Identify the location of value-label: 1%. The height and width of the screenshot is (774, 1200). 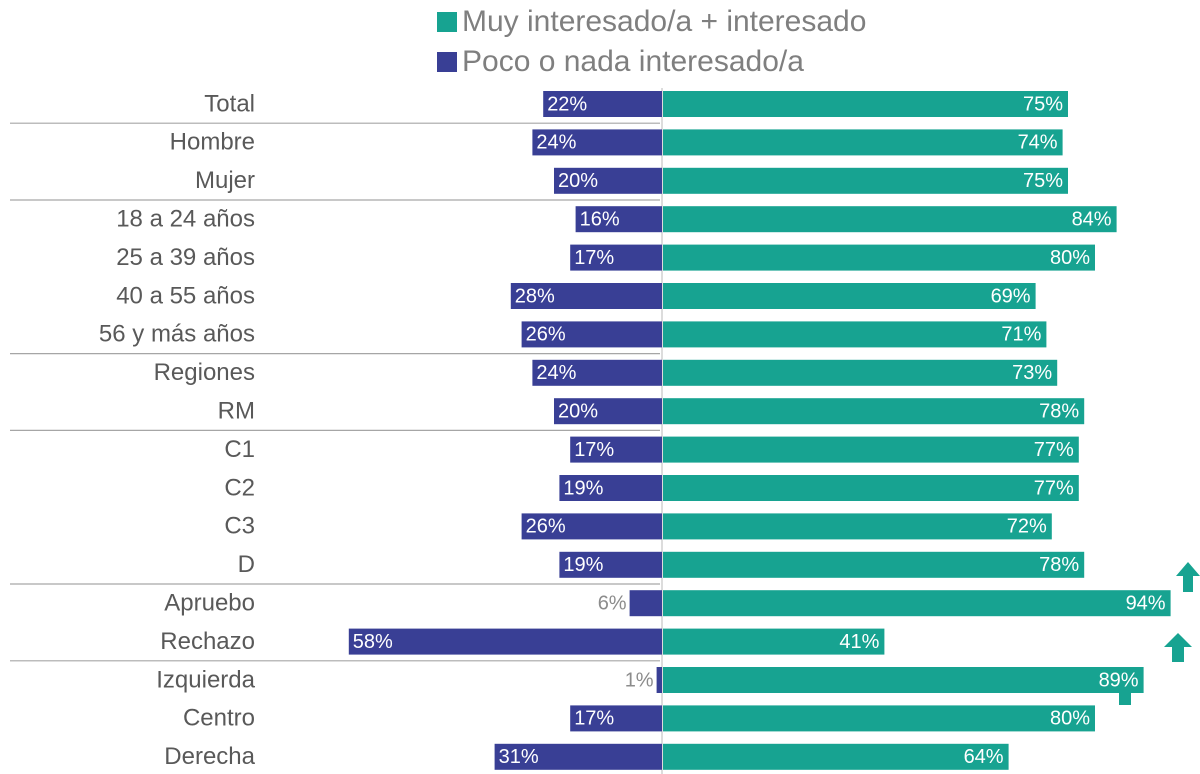
(639, 680).